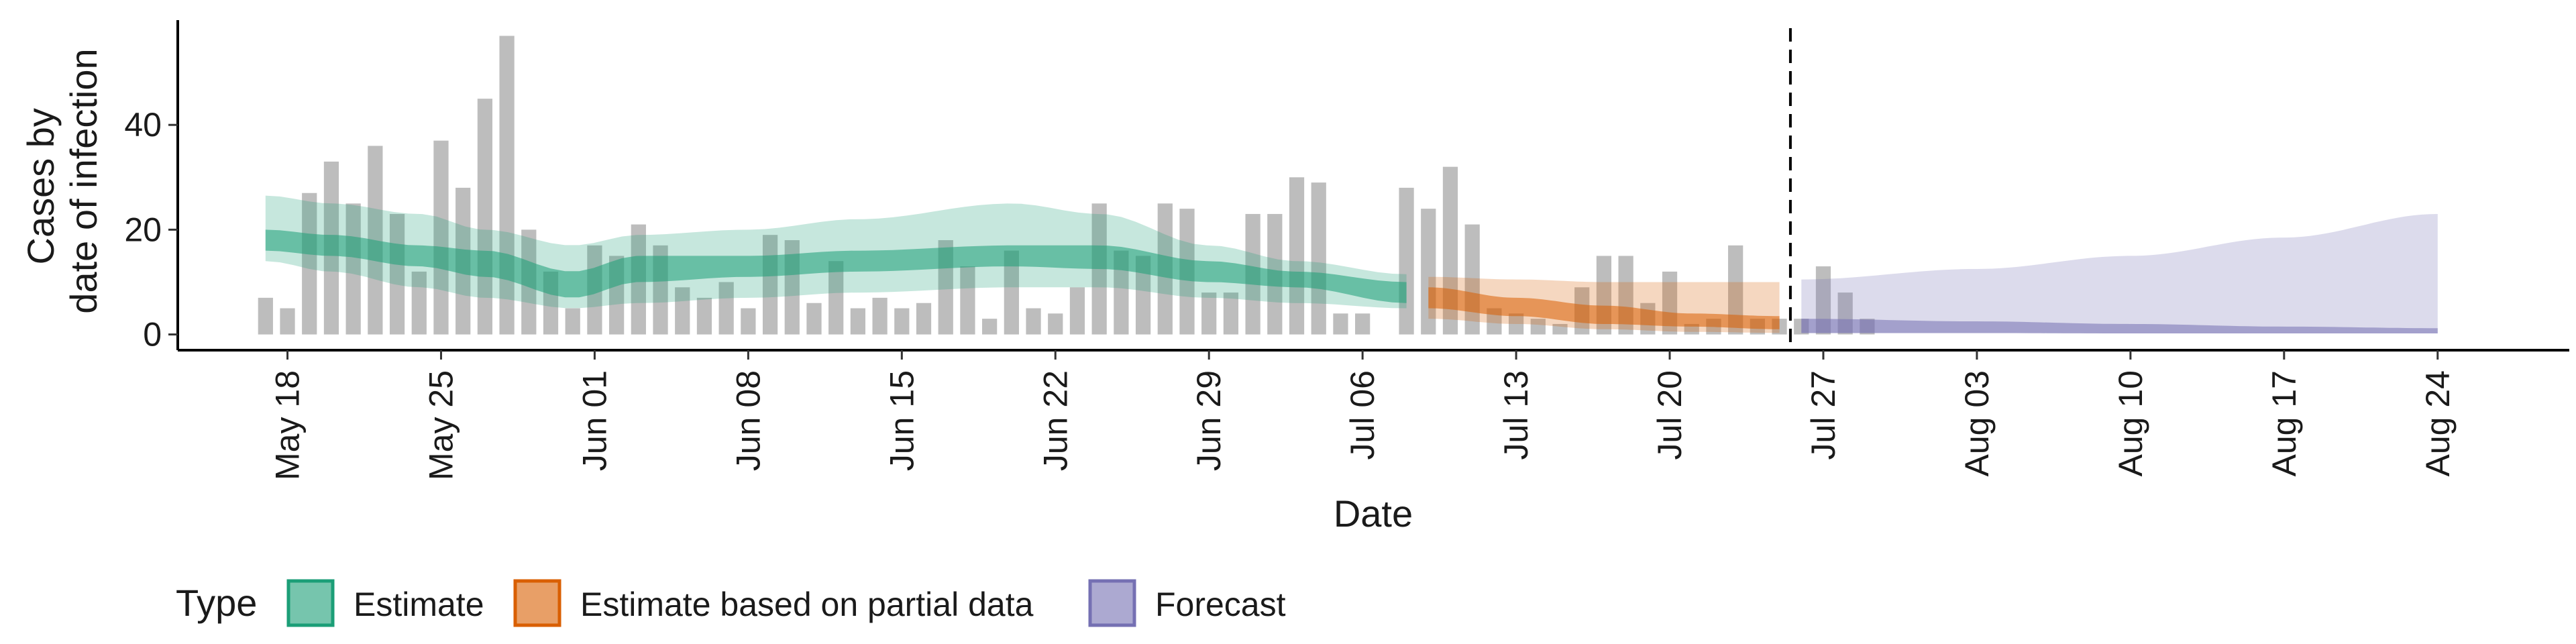 Image resolution: width=2576 pixels, height=644 pixels. What do you see at coordinates (1604, 308) in the screenshot?
I see `ribbon-inner-partial` at bounding box center [1604, 308].